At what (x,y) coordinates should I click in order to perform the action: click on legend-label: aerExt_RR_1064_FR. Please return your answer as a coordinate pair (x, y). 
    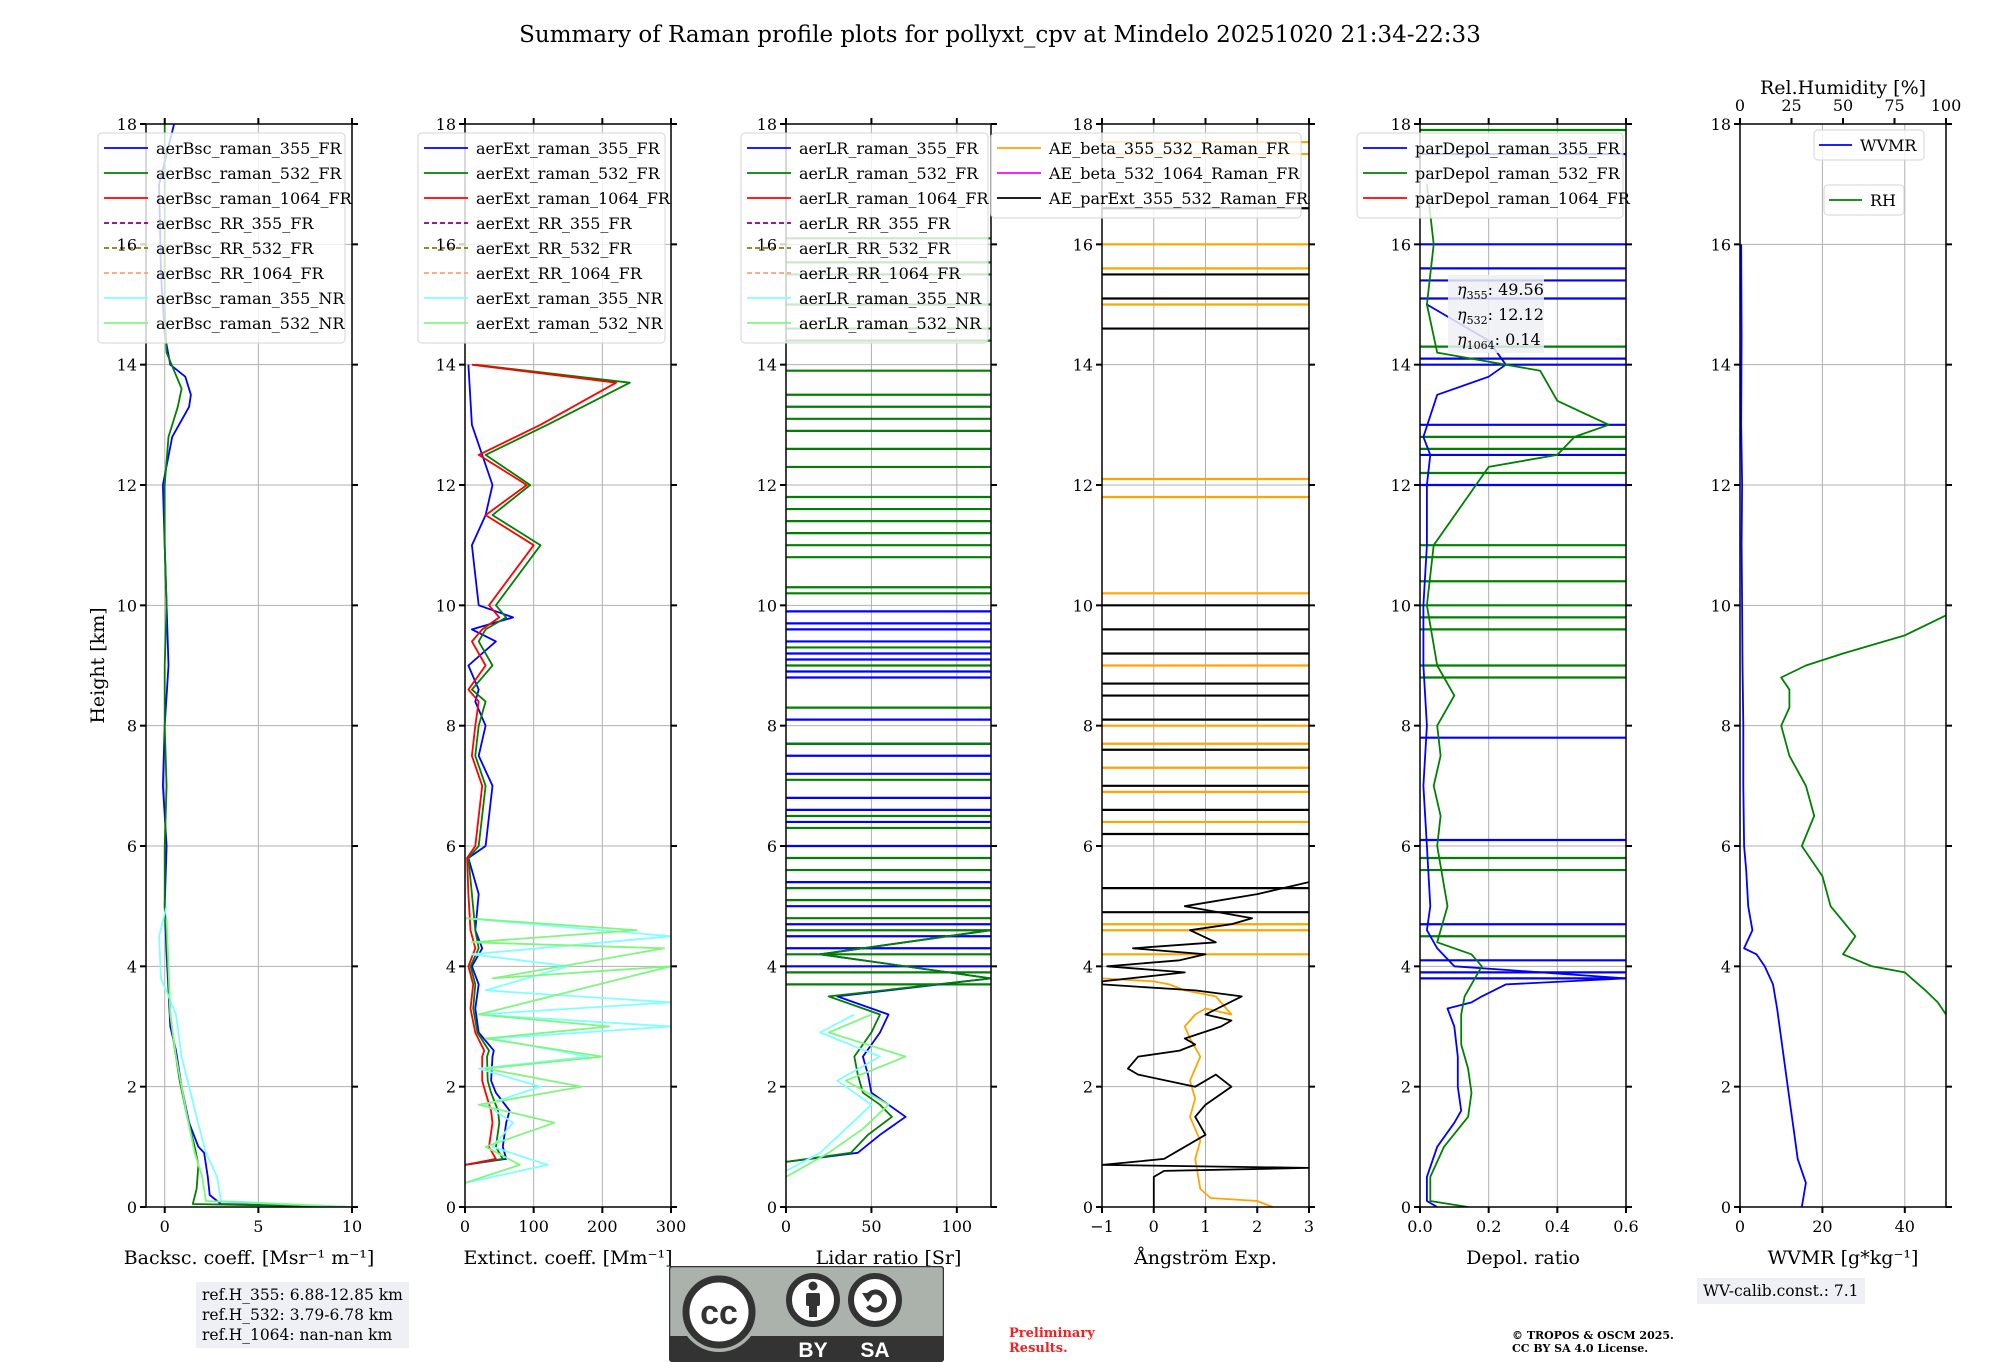
    Looking at the image, I should click on (559, 273).